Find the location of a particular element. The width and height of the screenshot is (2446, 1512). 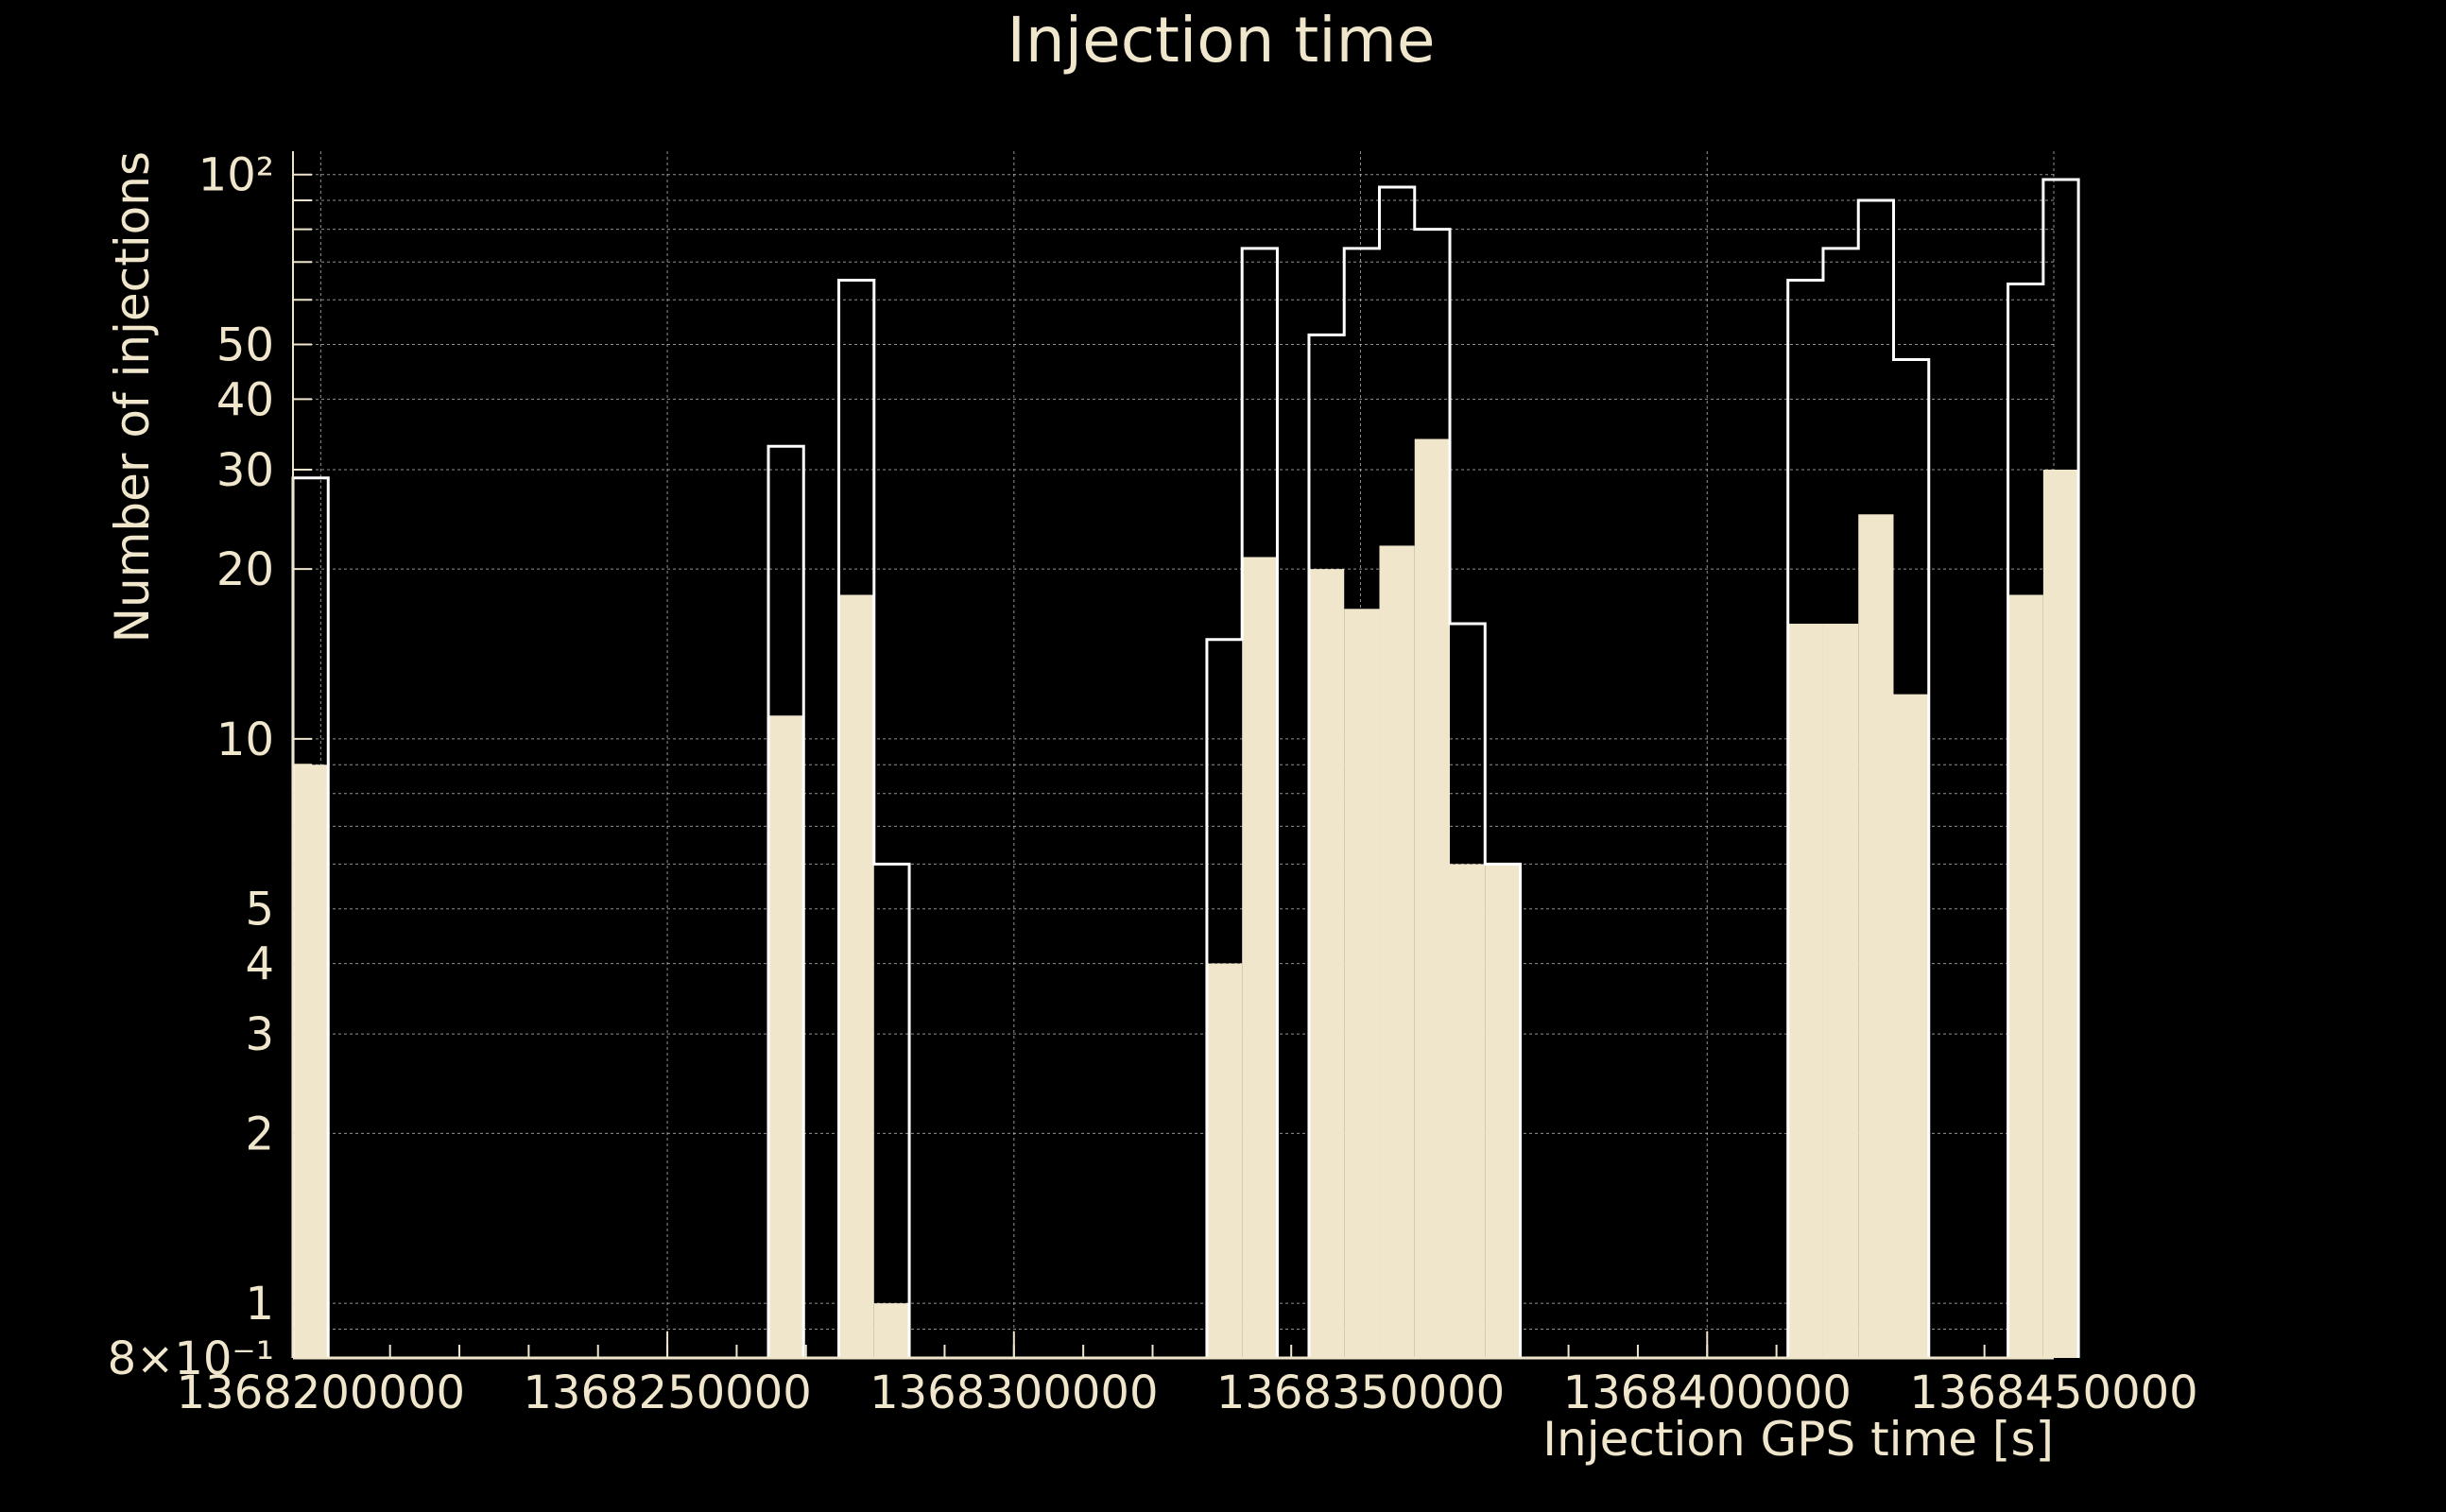

y-axis-label: Number of injections is located at coordinates (133, 397).